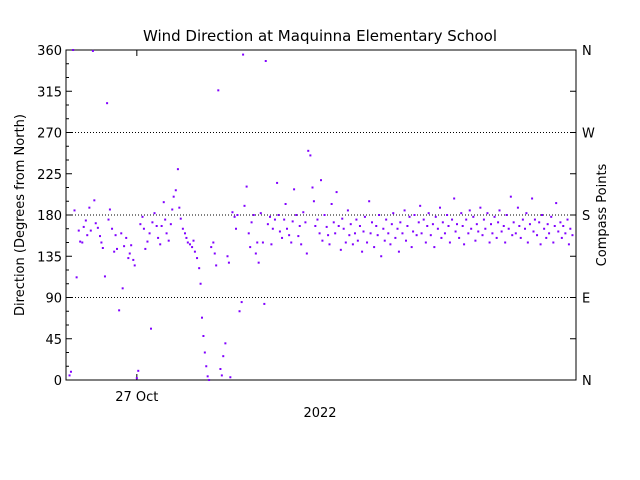 The image size is (640, 480). I want to click on y-tick-label-180: 180, so click(49, 216).